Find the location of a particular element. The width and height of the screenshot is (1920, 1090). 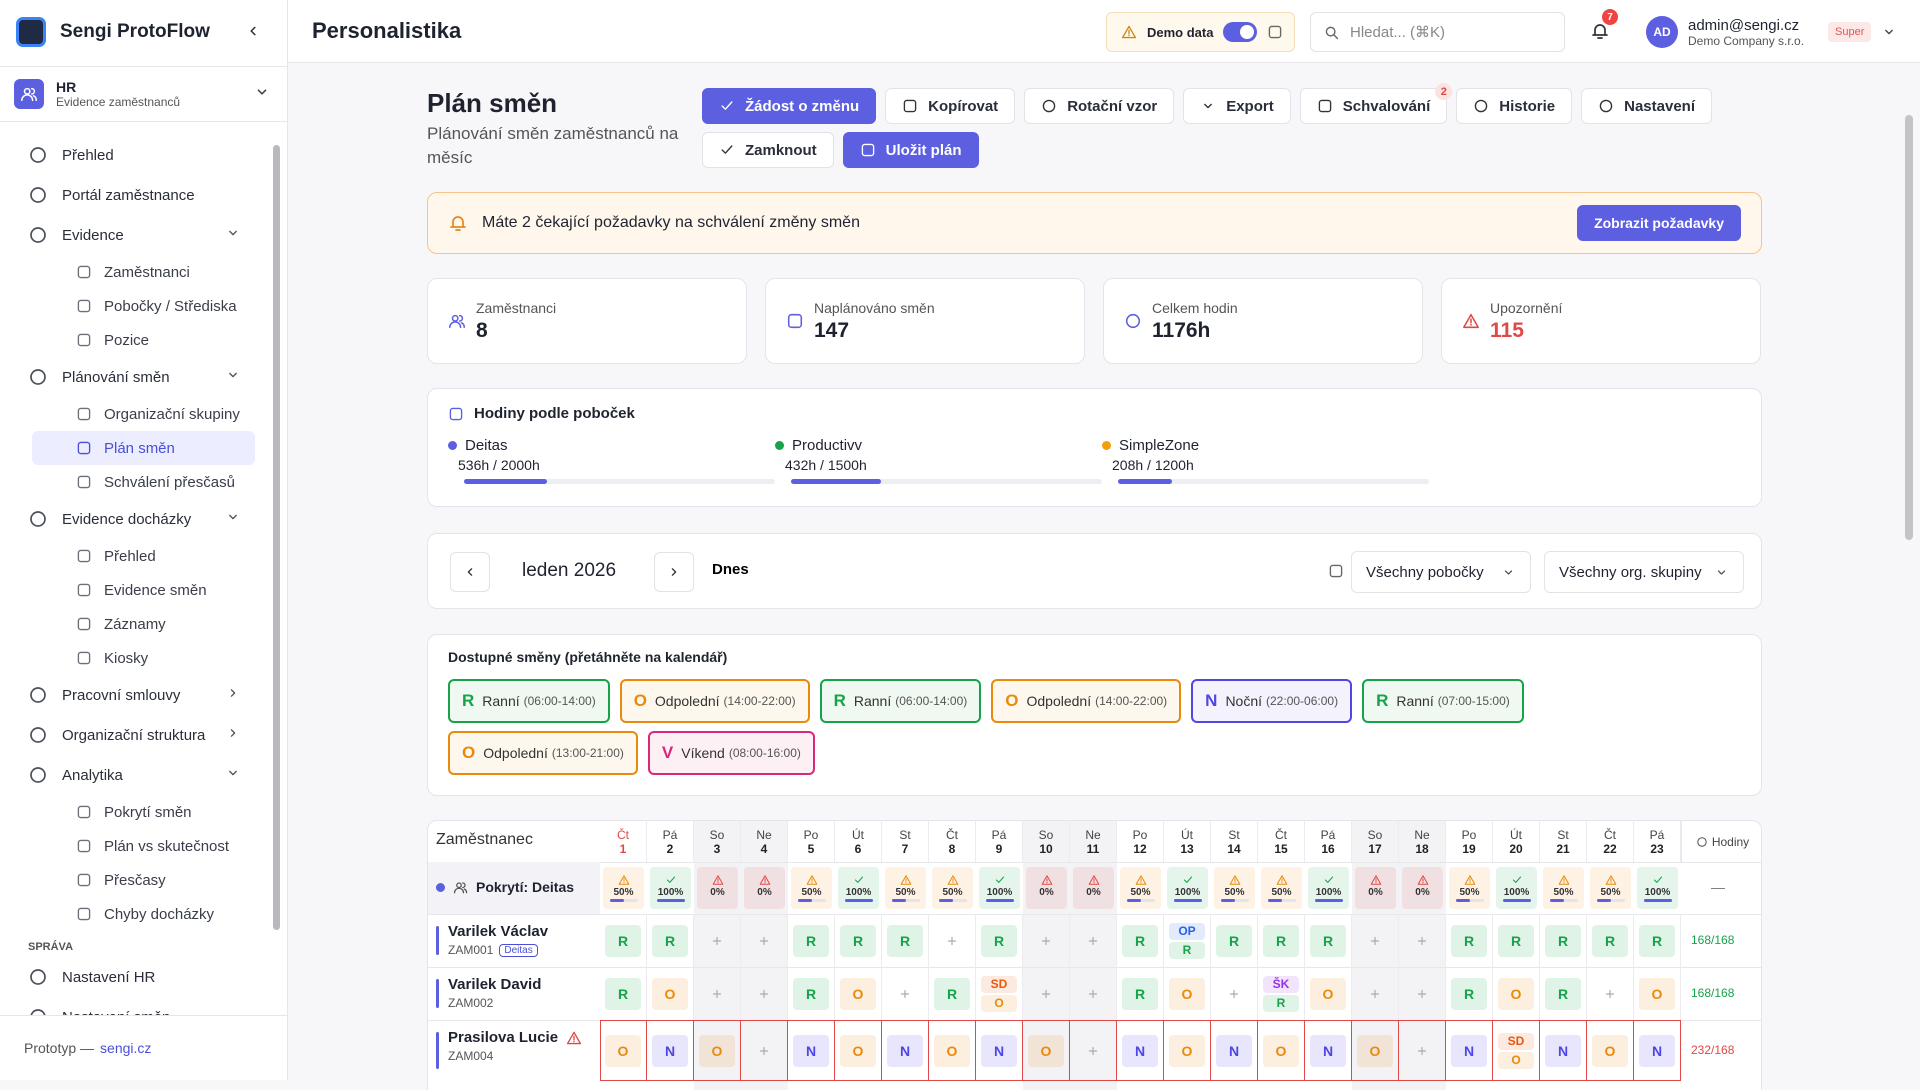

shift-chip: V Víkend (08:00-16:00) is located at coordinates (731, 753).